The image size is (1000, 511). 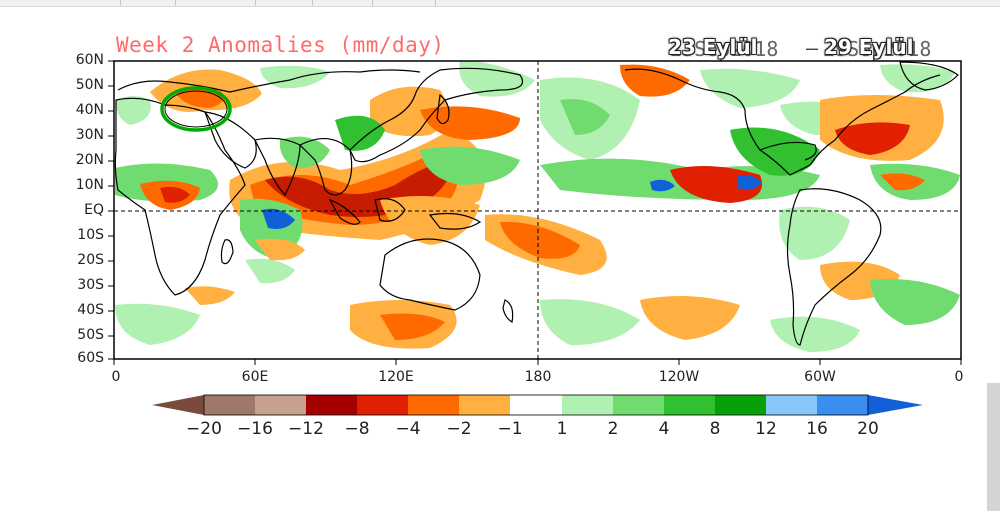 What do you see at coordinates (210, 295) in the screenshot?
I see `dry-patch-south-africa` at bounding box center [210, 295].